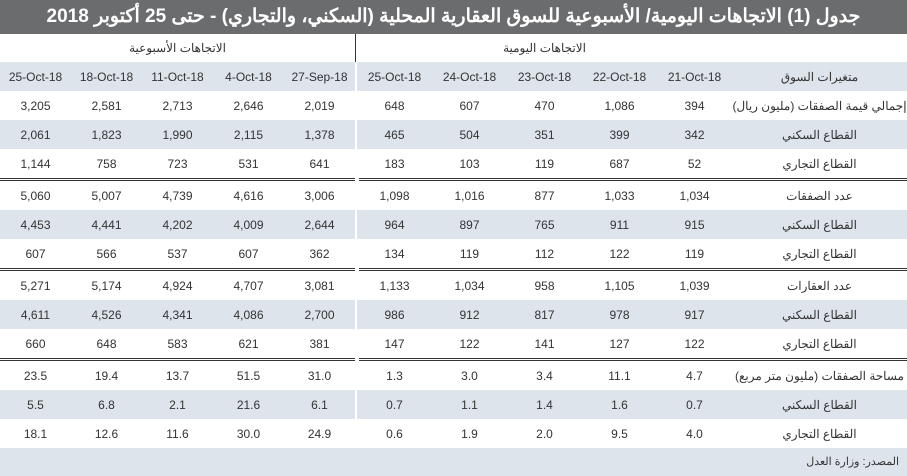 This screenshot has width=907, height=476. I want to click on daily-cell: 912, so click(469, 314).